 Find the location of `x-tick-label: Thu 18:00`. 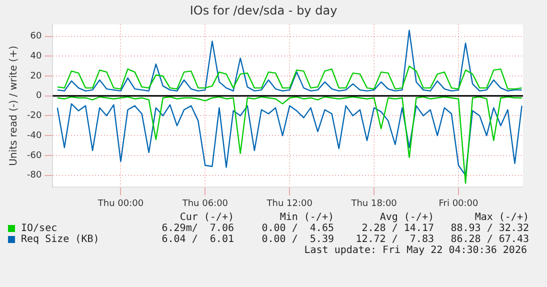

x-tick-label: Thu 18:00 is located at coordinates (374, 203).